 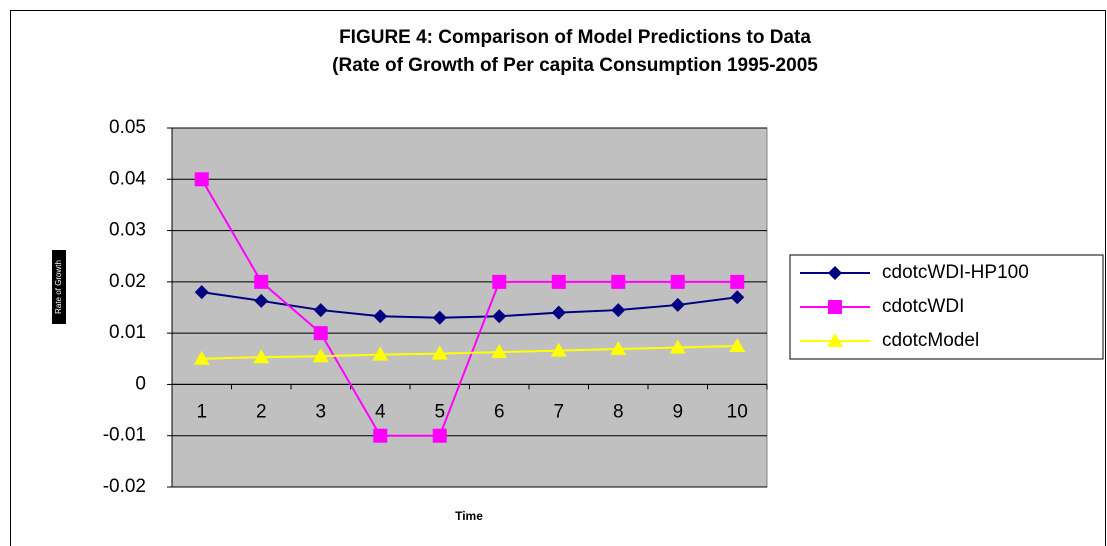 What do you see at coordinates (140, 383) in the screenshot?
I see `y-tick-label: 0` at bounding box center [140, 383].